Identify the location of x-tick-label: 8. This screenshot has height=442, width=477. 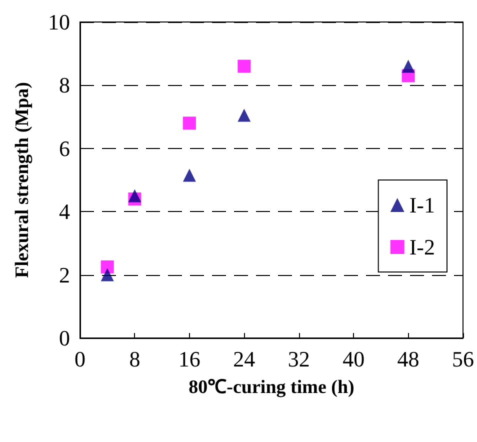
(134, 359).